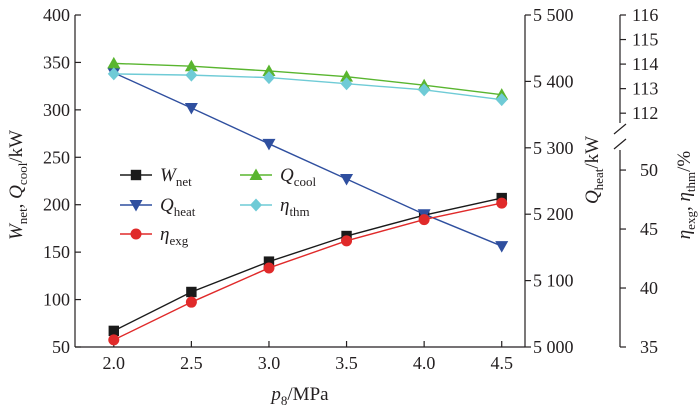 The image size is (700, 410). I want to click on x-axis-title: p8/MPa, so click(299, 396).